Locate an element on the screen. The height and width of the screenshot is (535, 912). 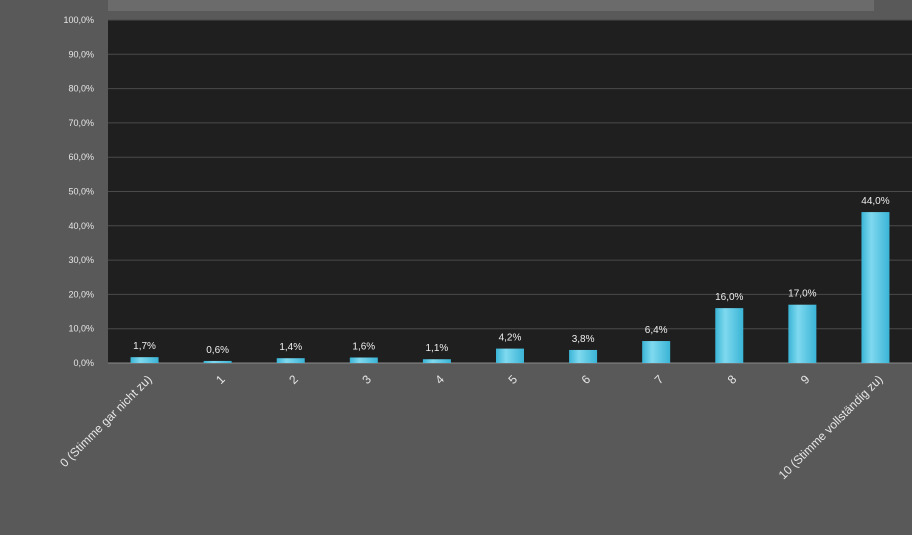
data-label: 17,0% is located at coordinates (802, 294).